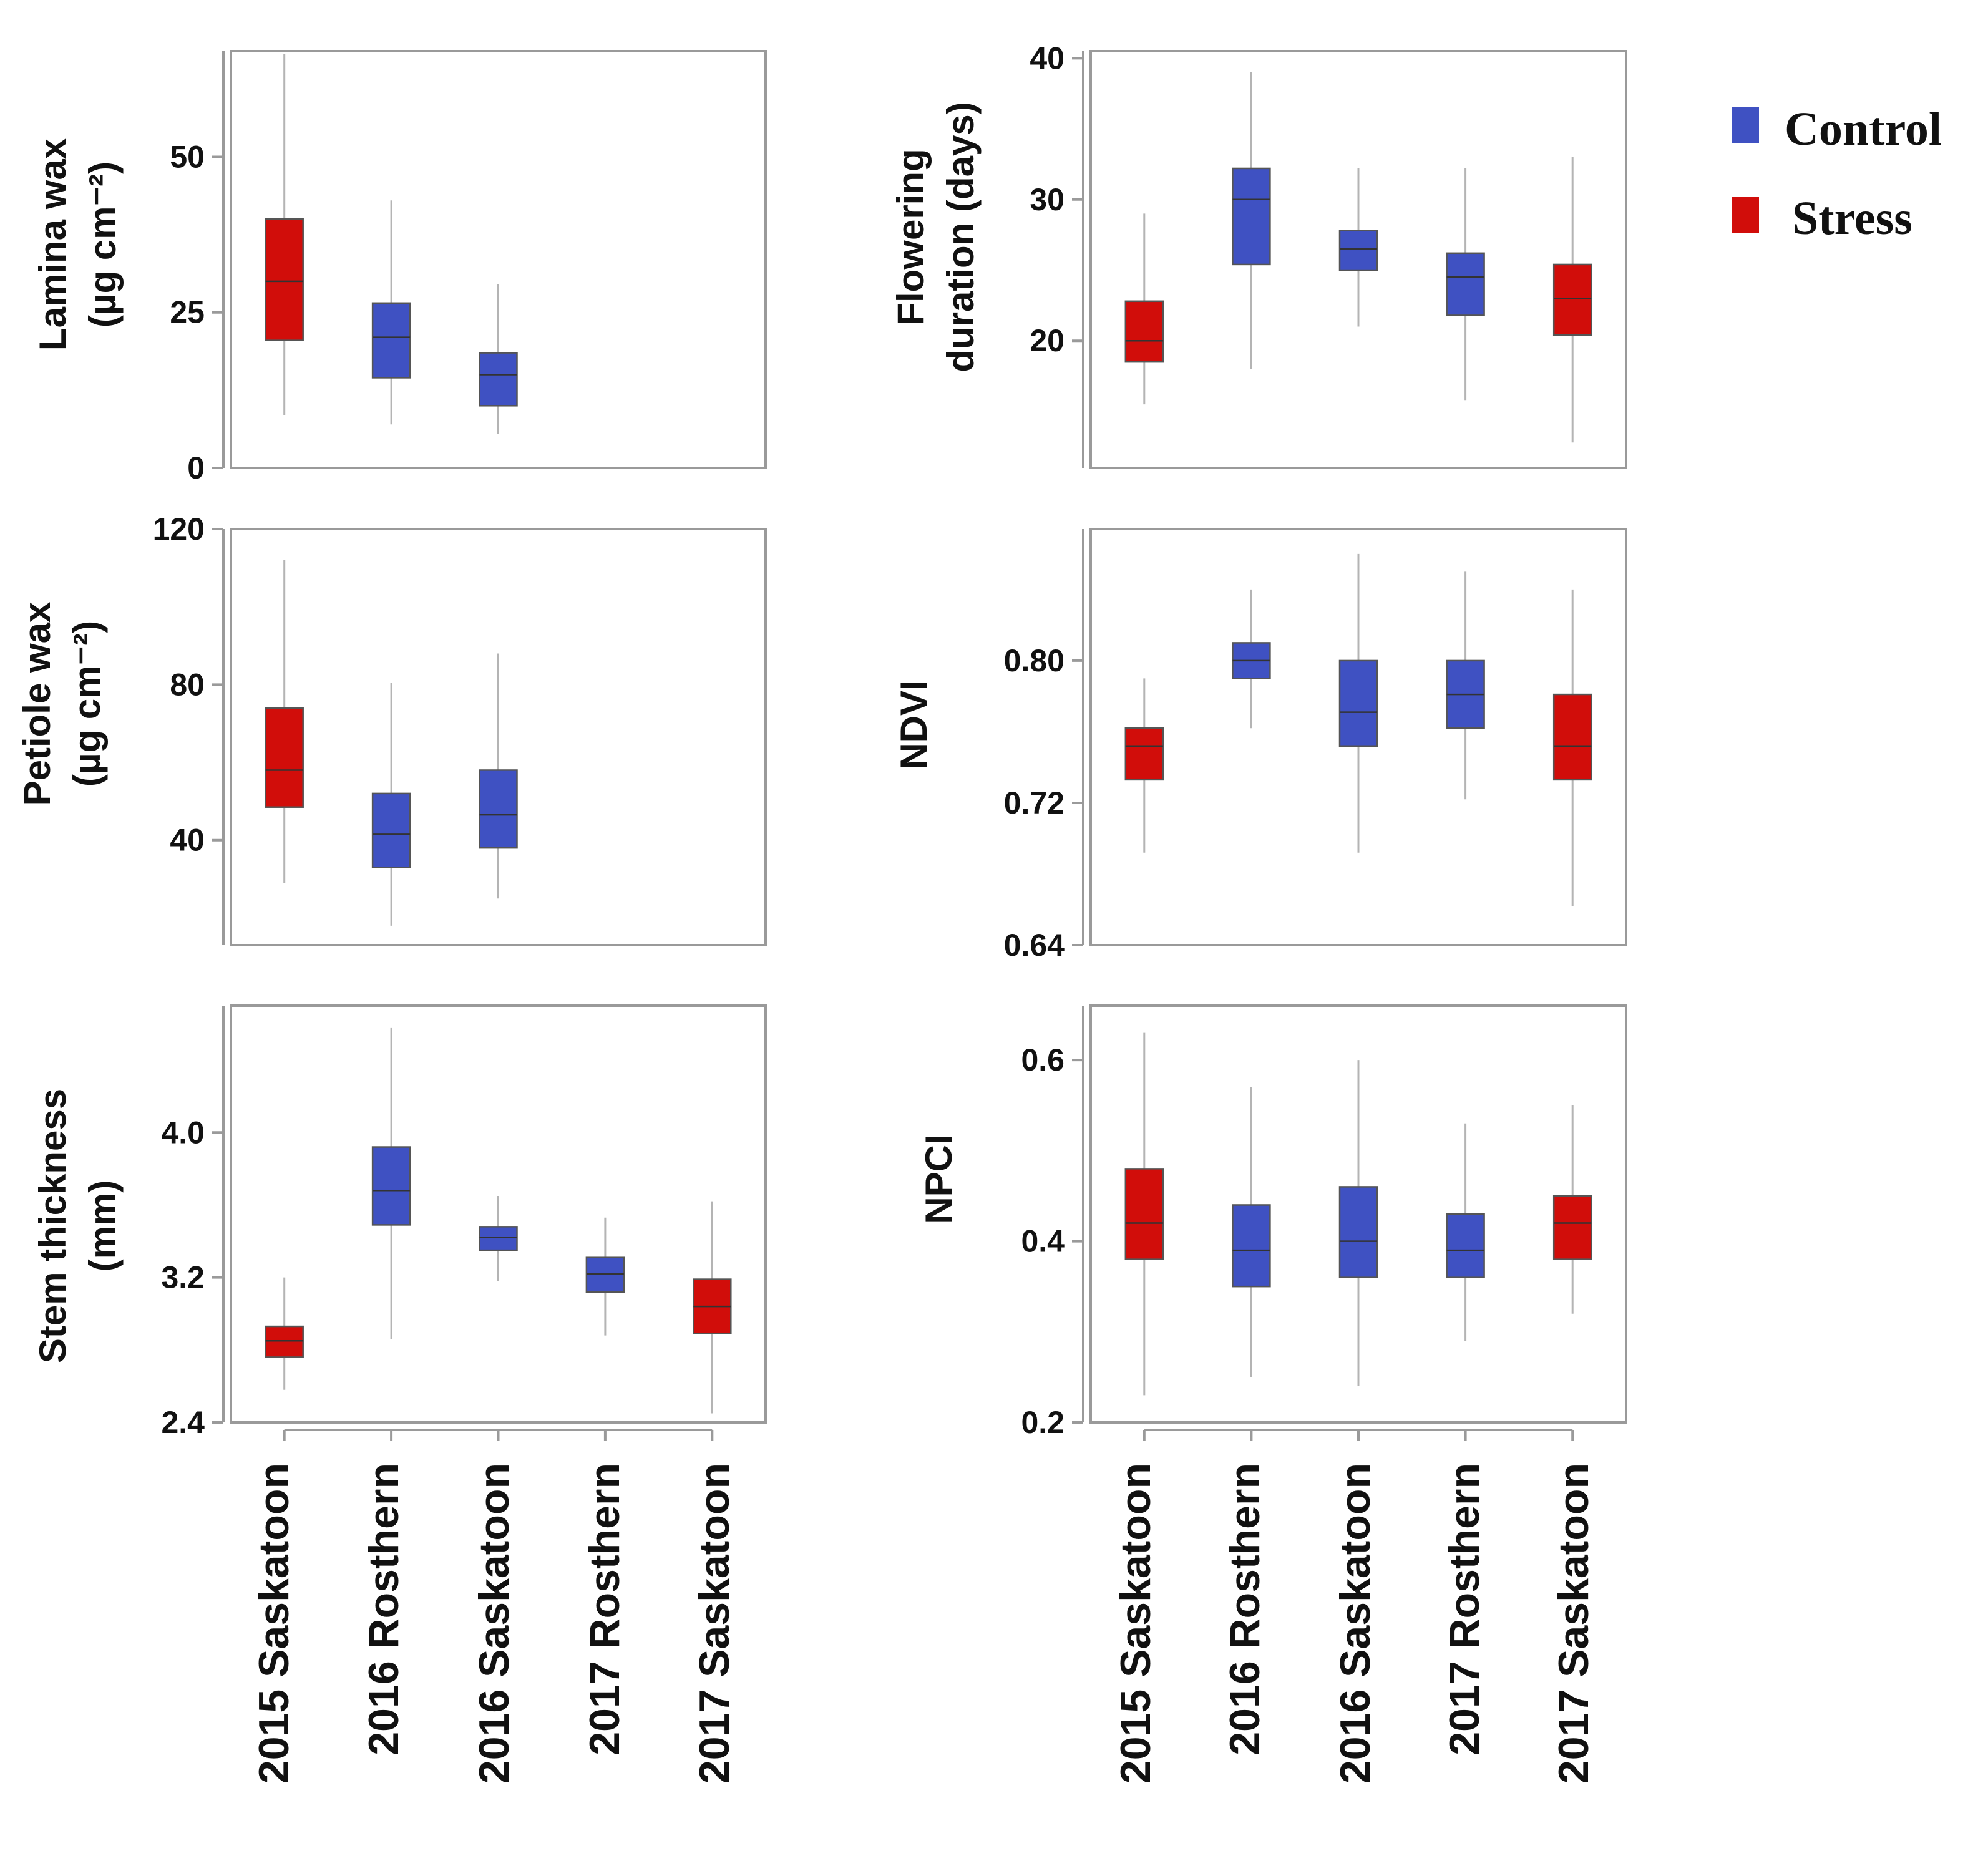  I want to click on legend-swatch-control, so click(1745, 125).